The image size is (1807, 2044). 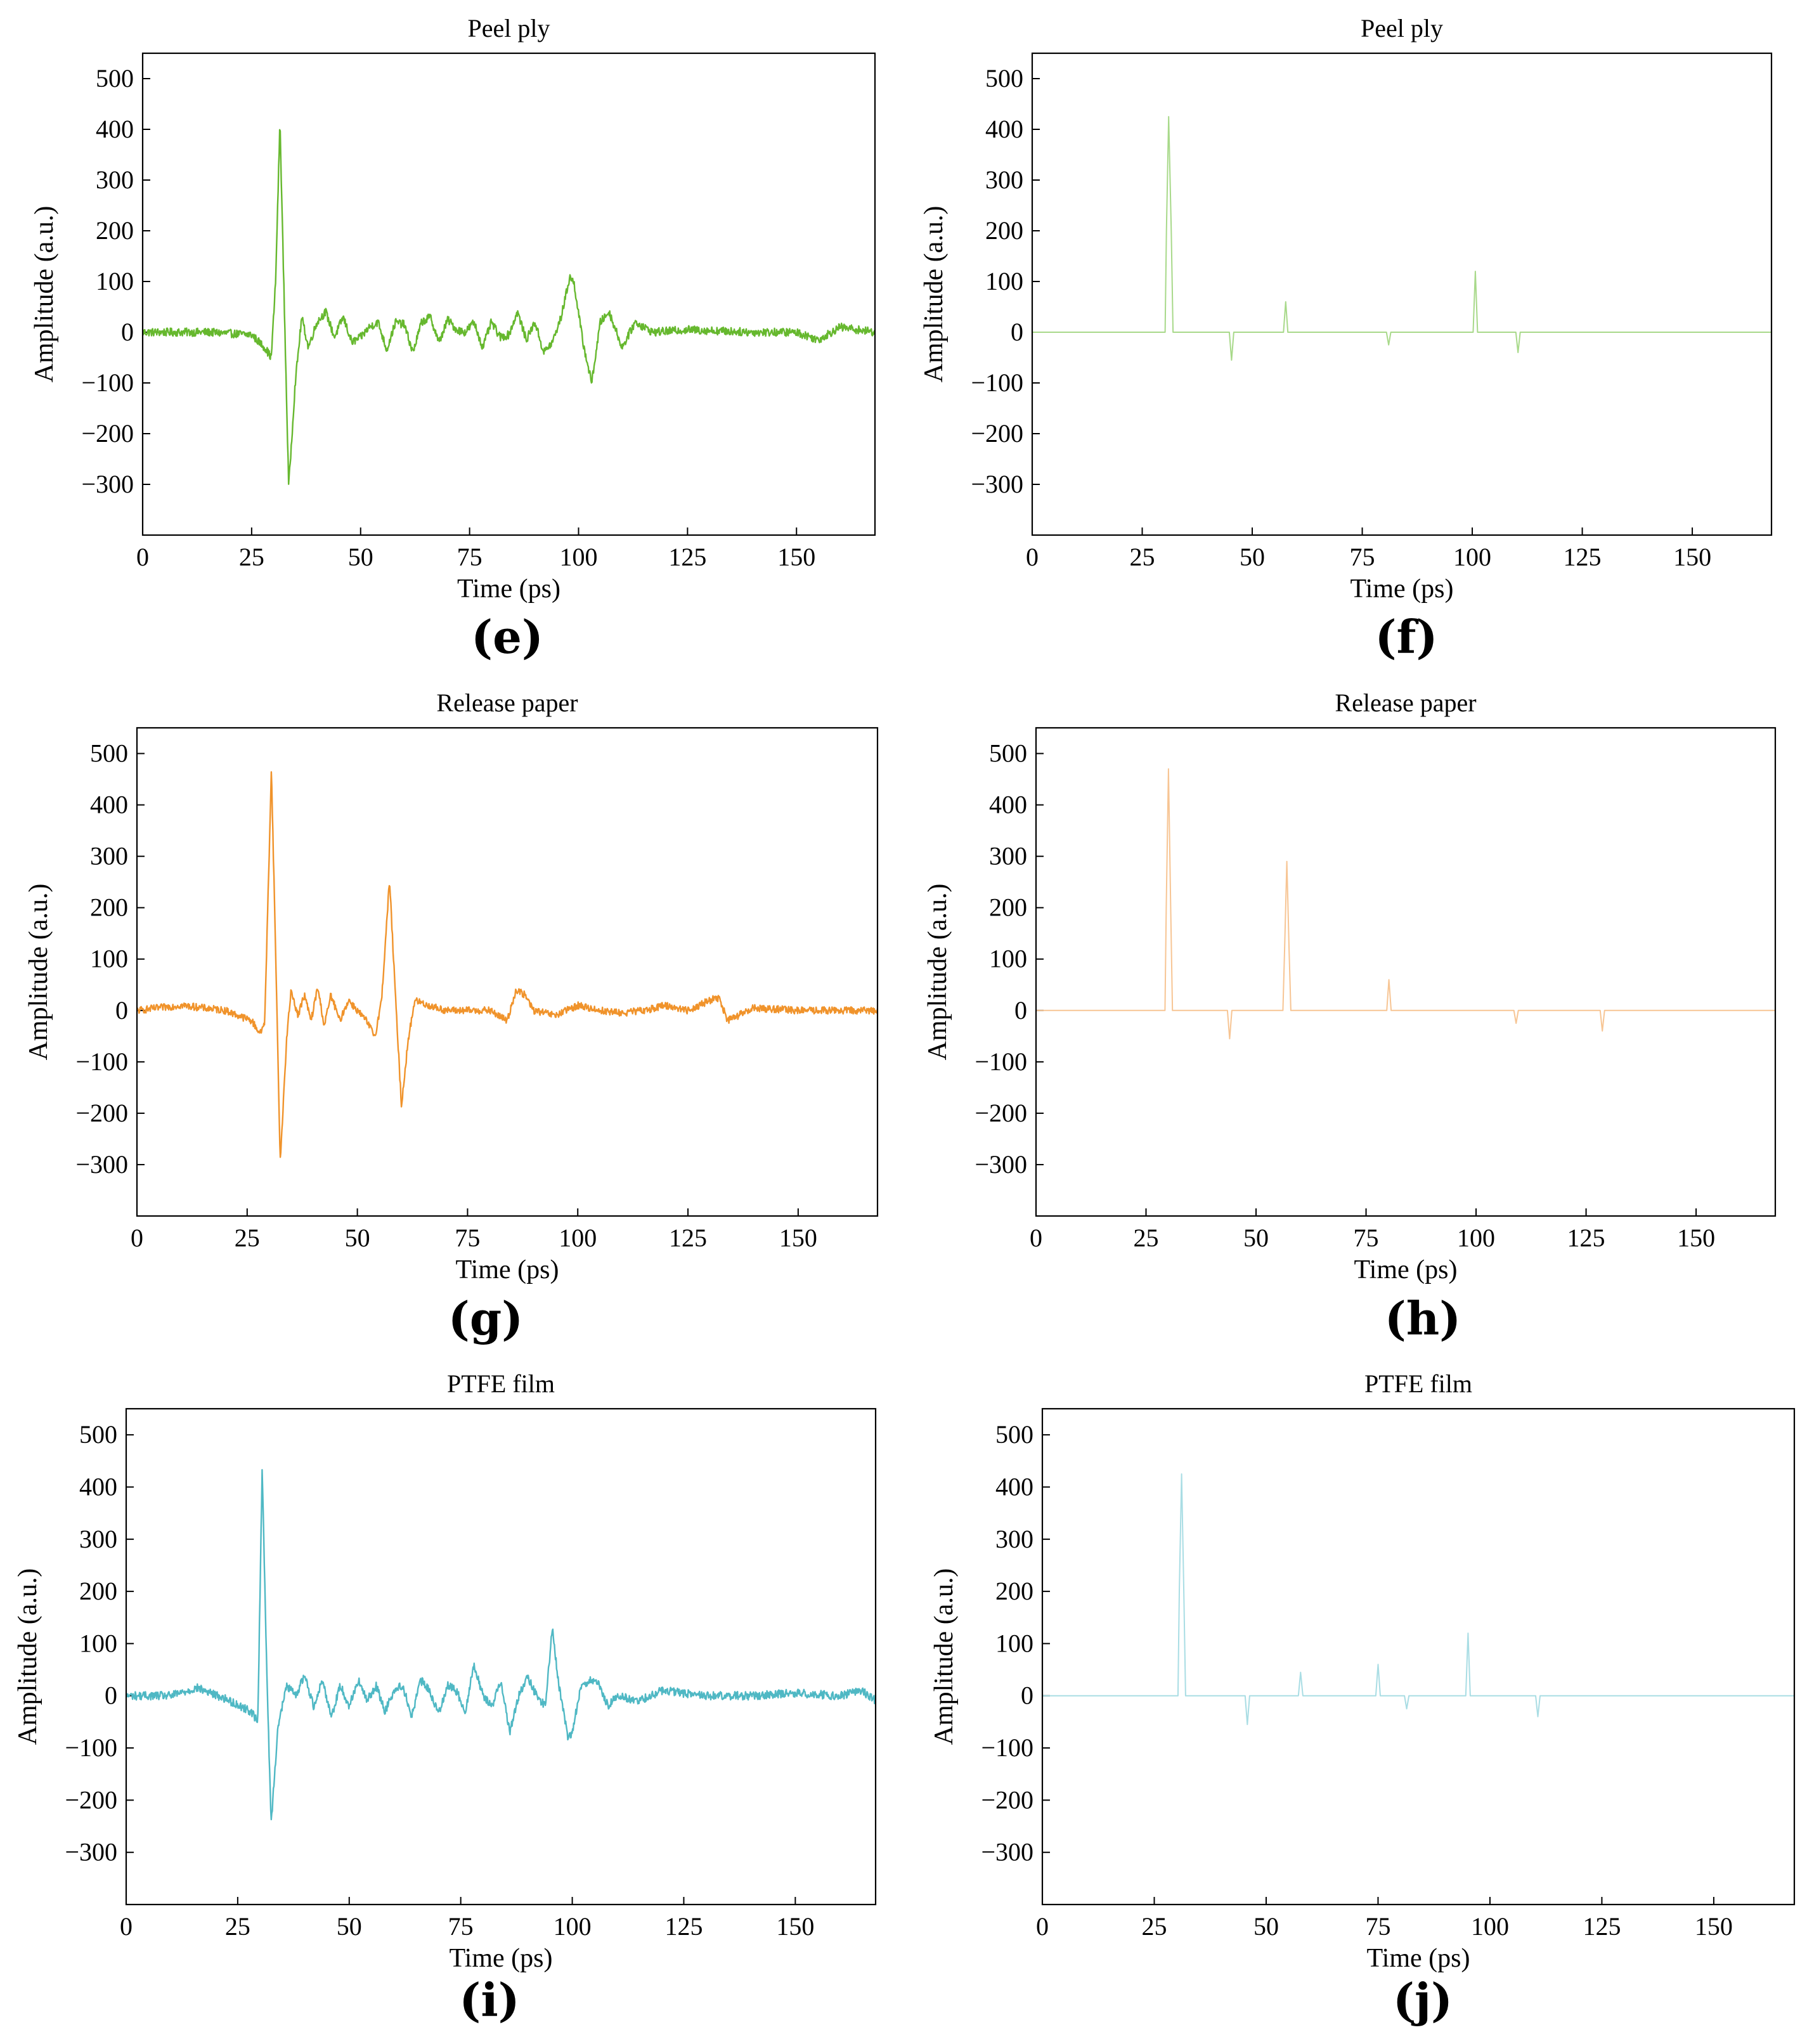 What do you see at coordinates (1423, 2000) in the screenshot?
I see `panel-label: (j)` at bounding box center [1423, 2000].